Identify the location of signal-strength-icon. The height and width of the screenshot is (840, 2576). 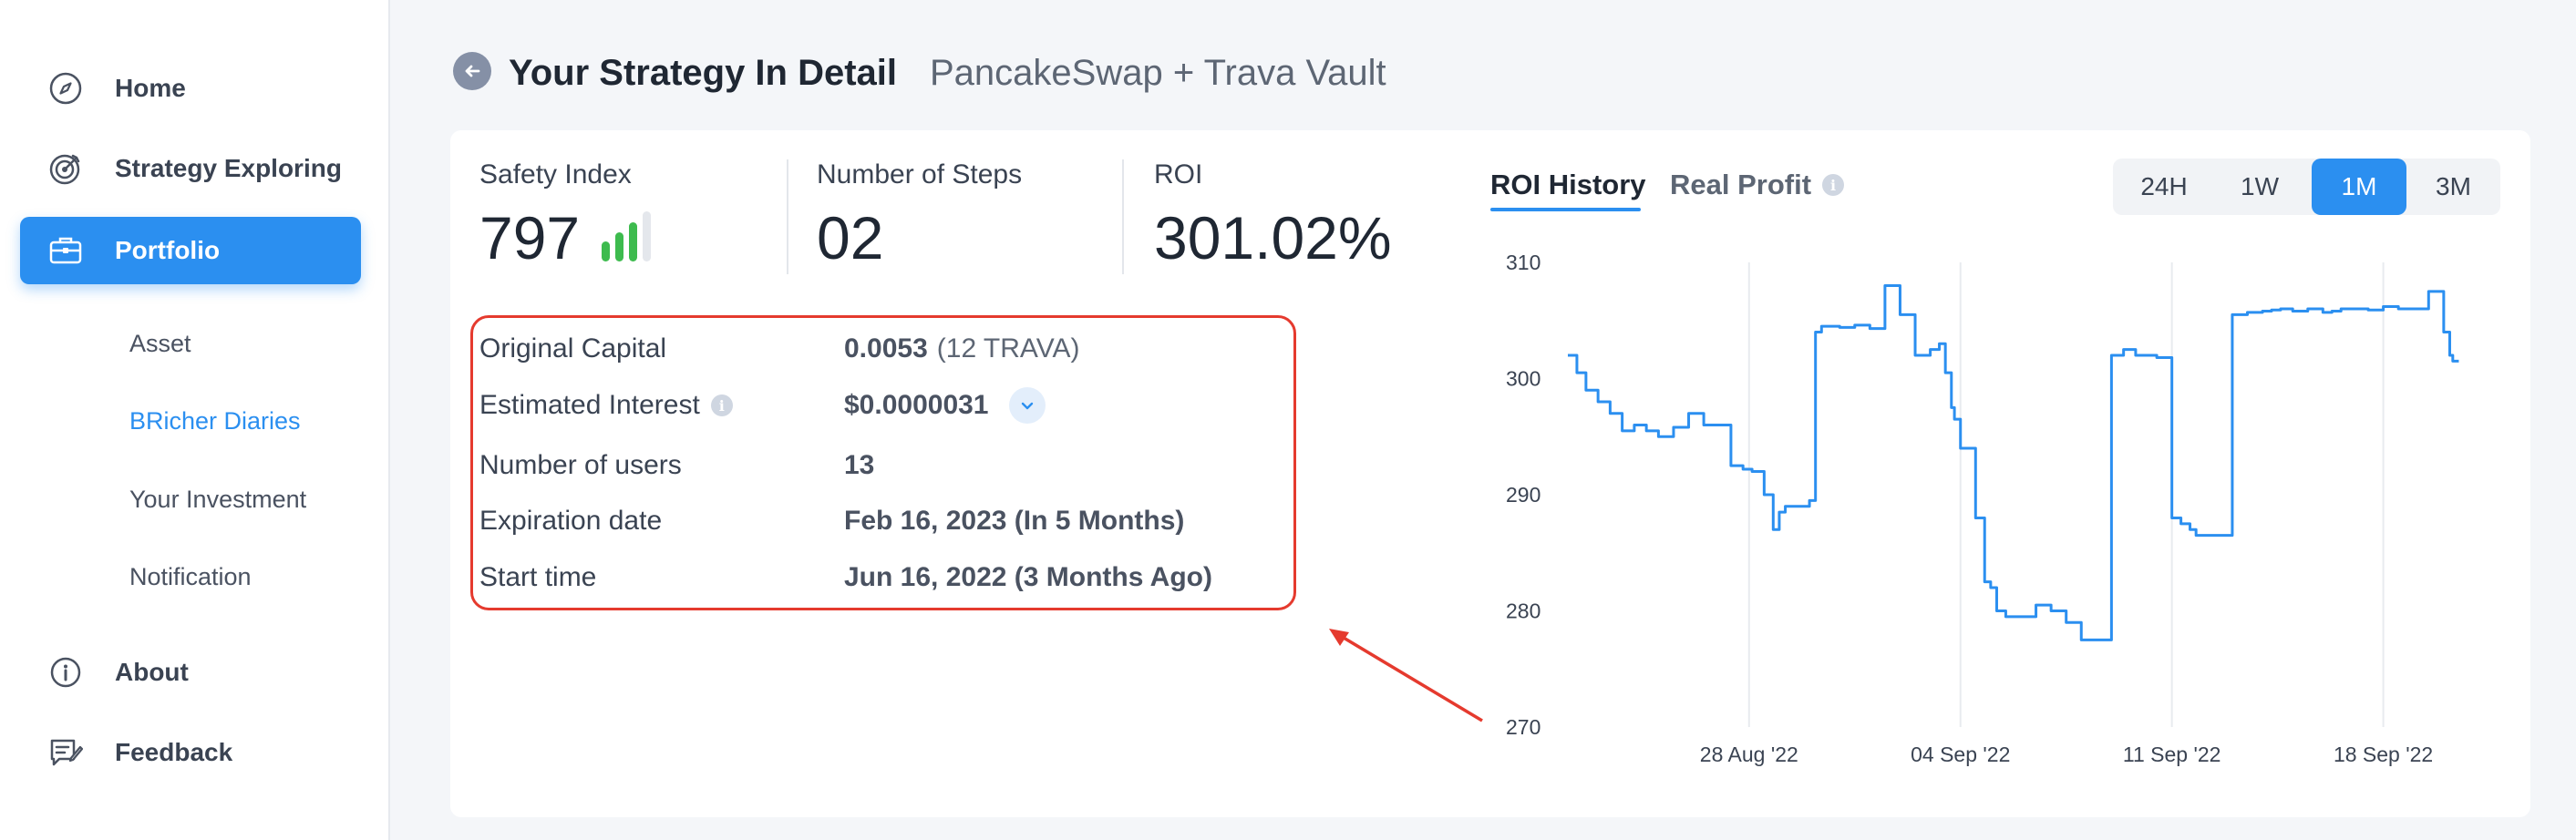
(626, 236).